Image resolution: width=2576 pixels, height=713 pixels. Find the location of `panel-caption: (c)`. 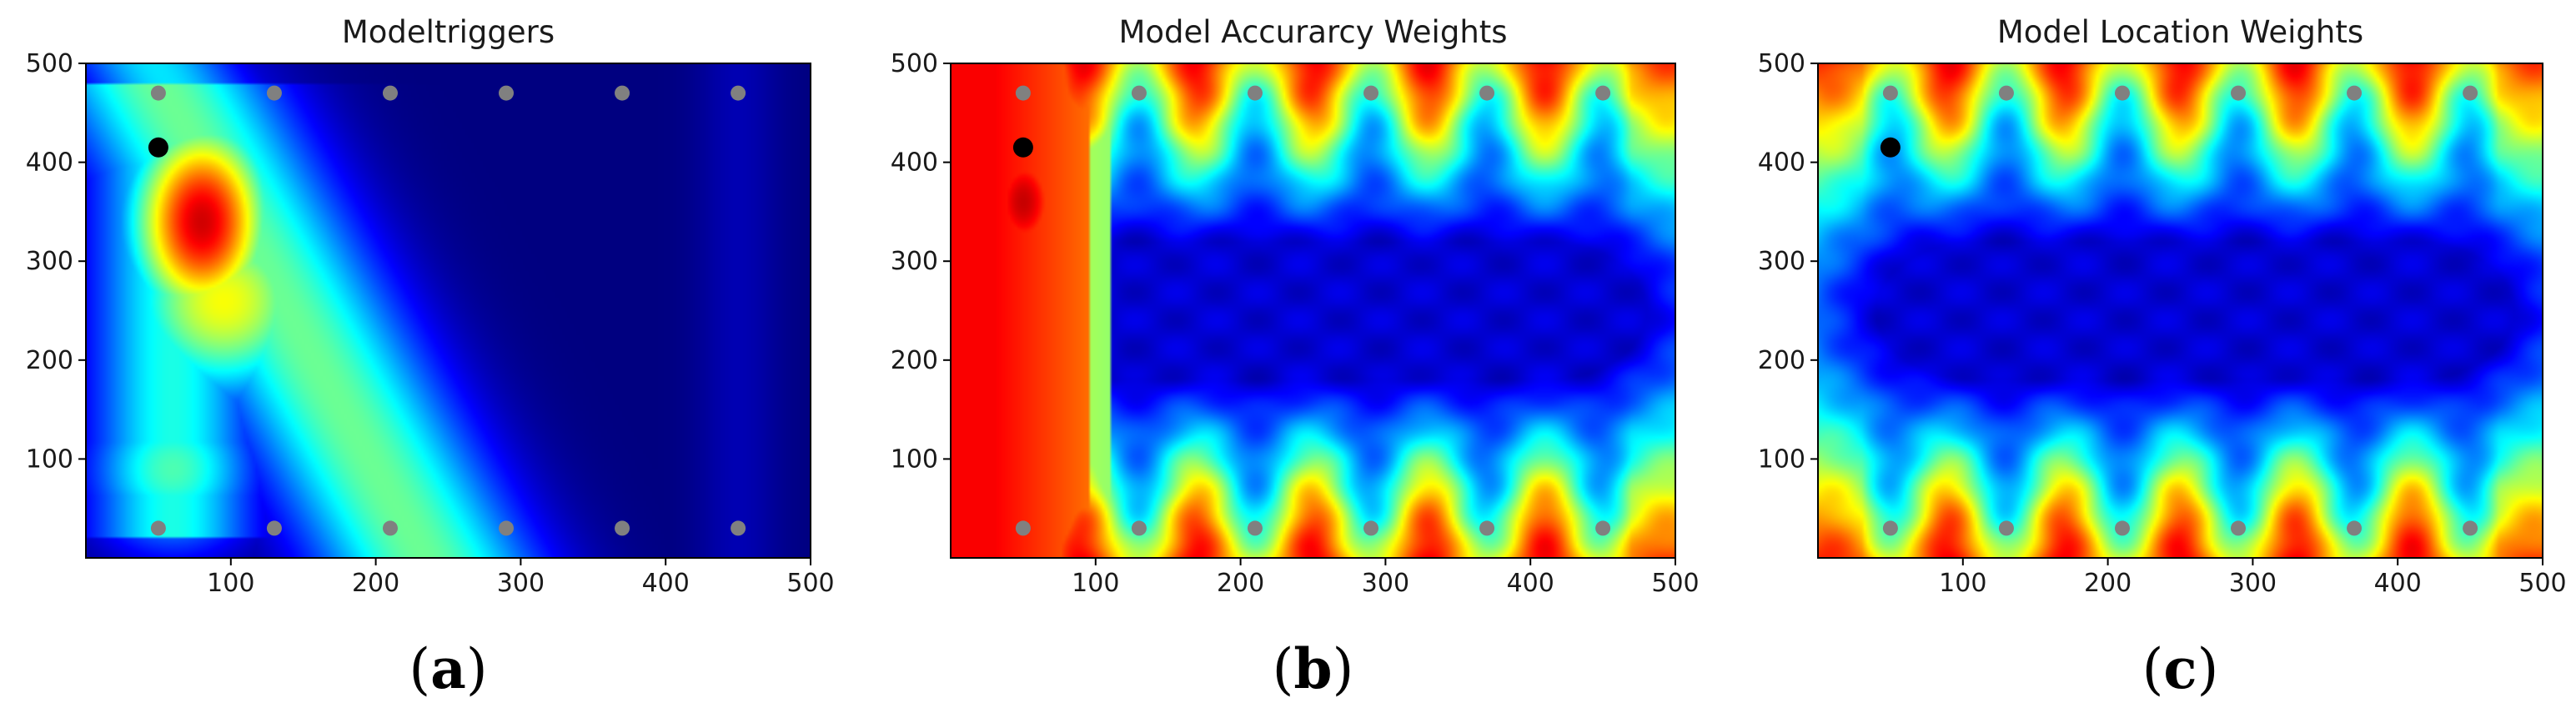

panel-caption: (c) is located at coordinates (2180, 668).